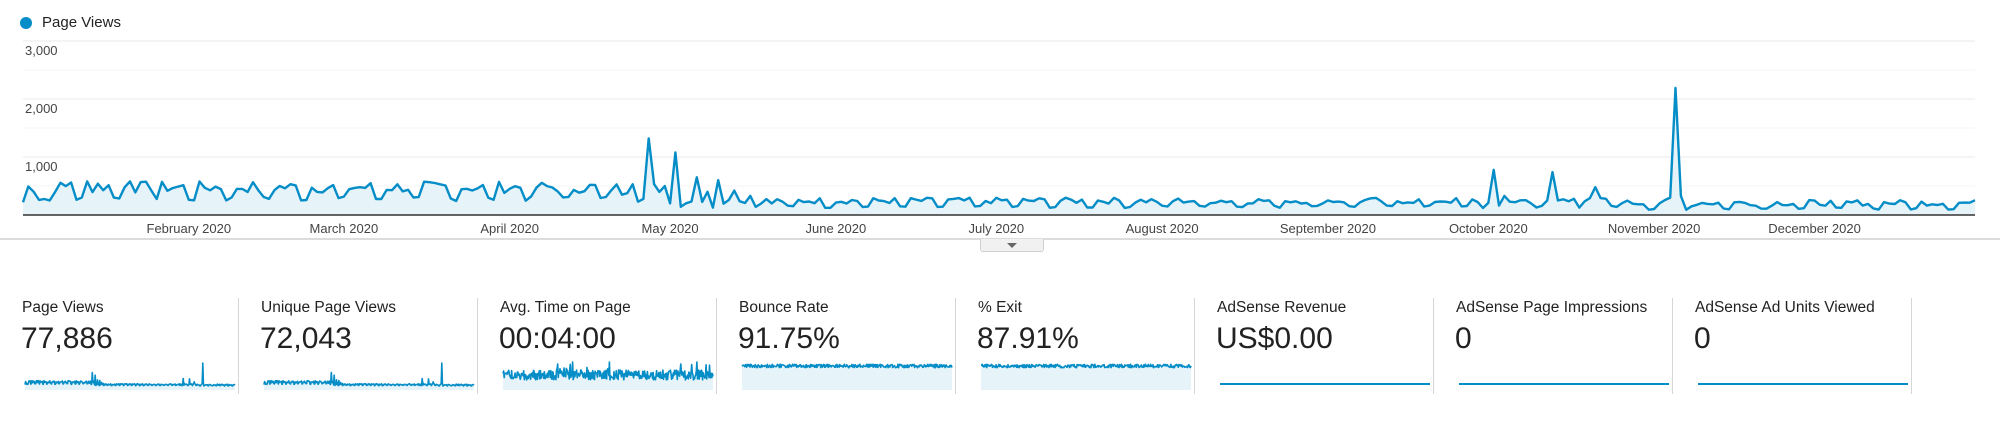 The height and width of the screenshot is (422, 2000). What do you see at coordinates (1814, 228) in the screenshot?
I see `x-tick-label: December 2020` at bounding box center [1814, 228].